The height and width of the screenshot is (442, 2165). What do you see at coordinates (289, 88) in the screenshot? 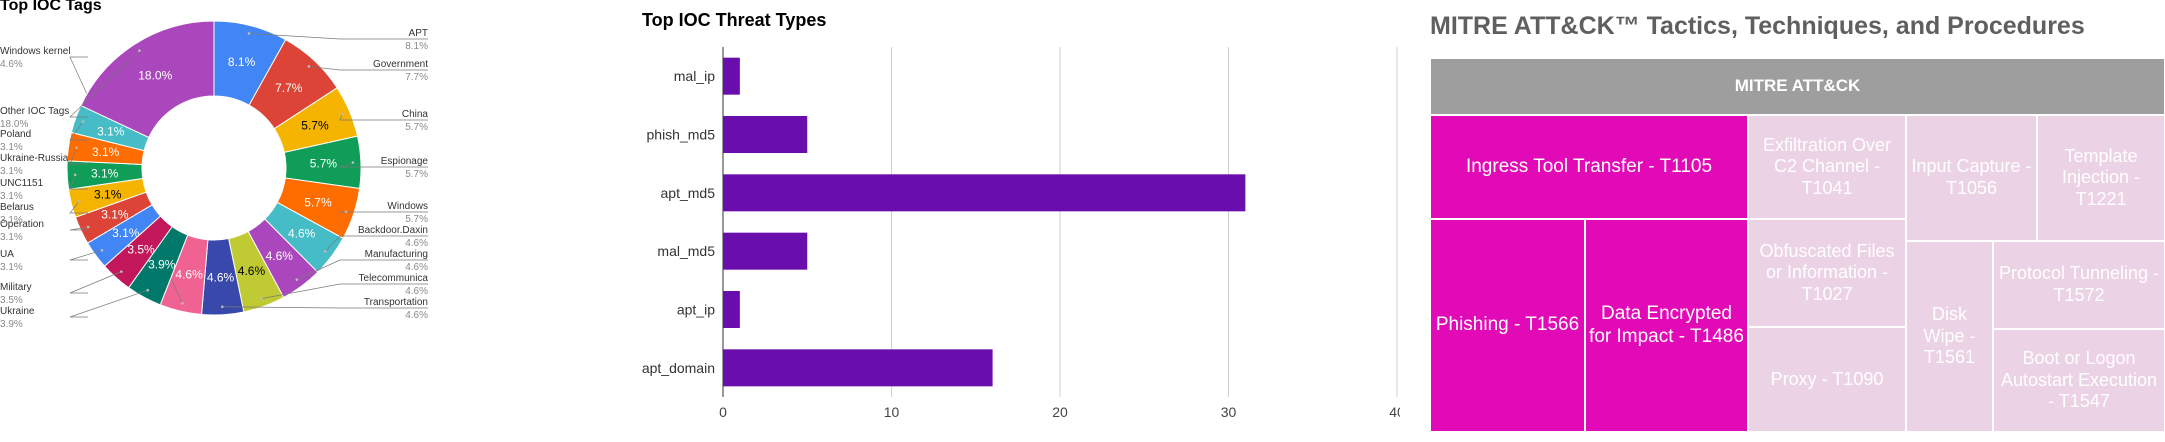
I see `slice-value-label: 7.7%` at bounding box center [289, 88].